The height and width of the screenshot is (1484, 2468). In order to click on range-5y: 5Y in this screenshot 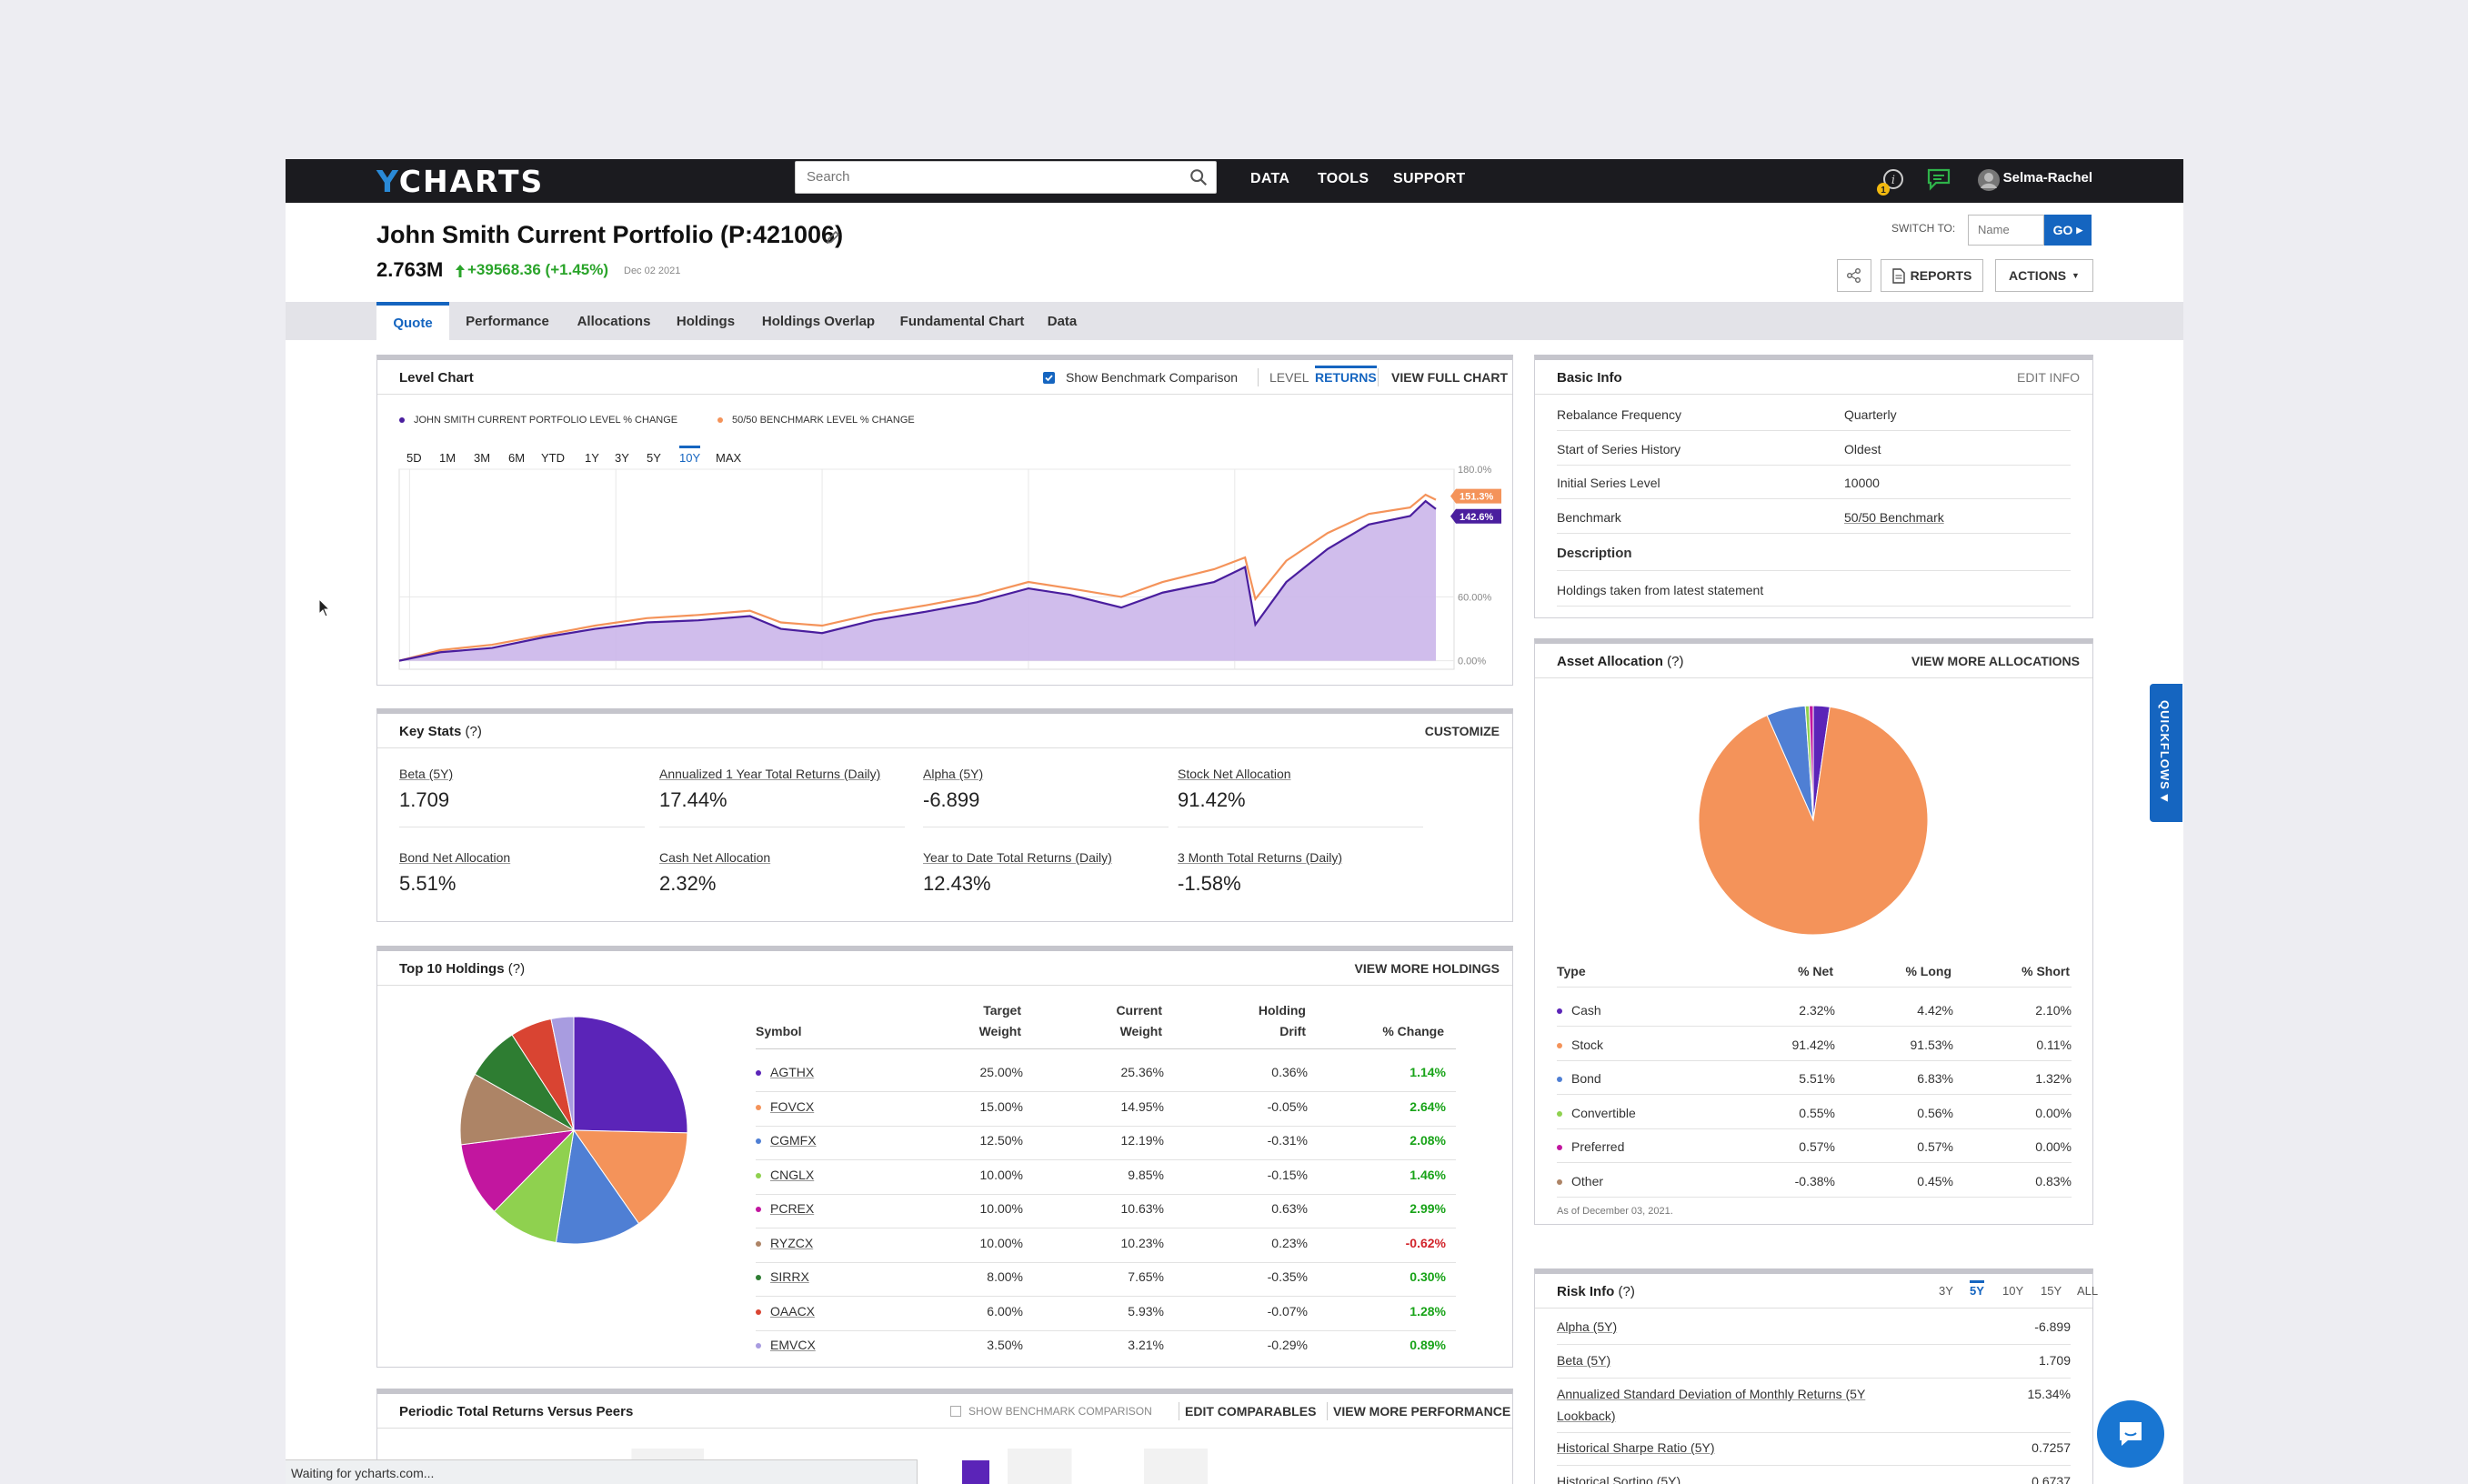, I will do `click(654, 458)`.